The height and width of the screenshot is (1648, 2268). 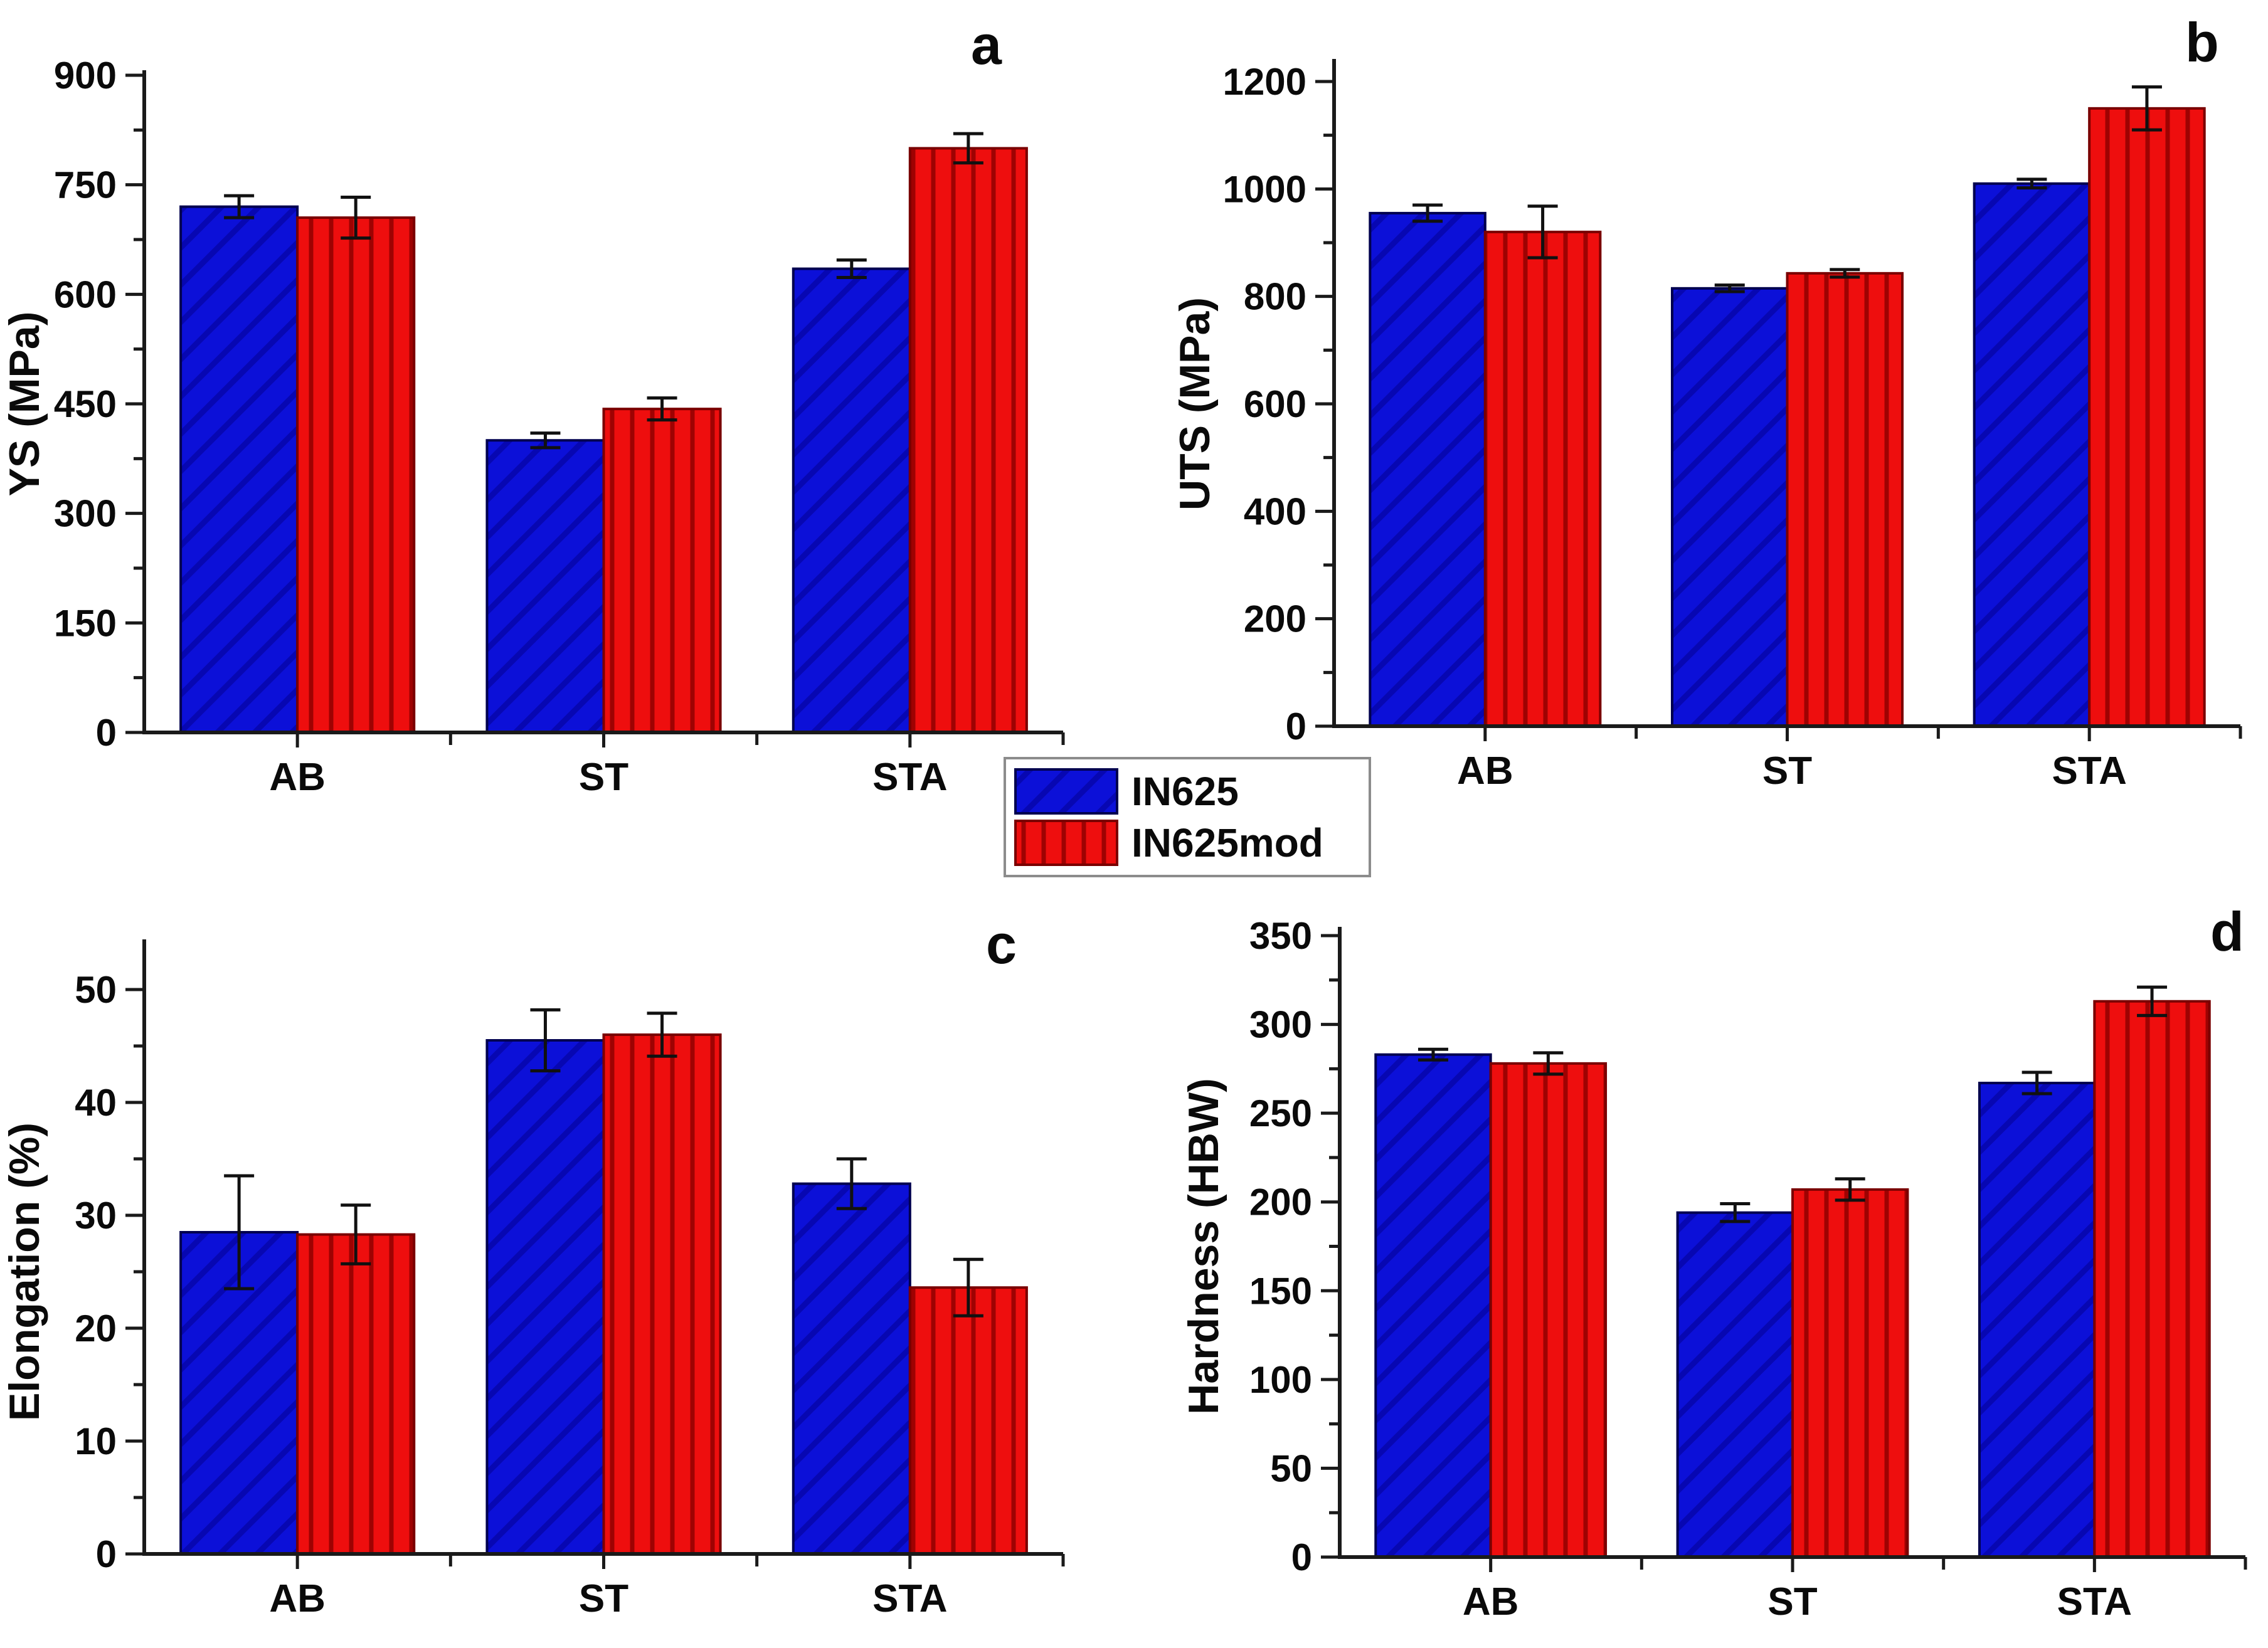 I want to click on x-category-label: STA, so click(x=2089, y=771).